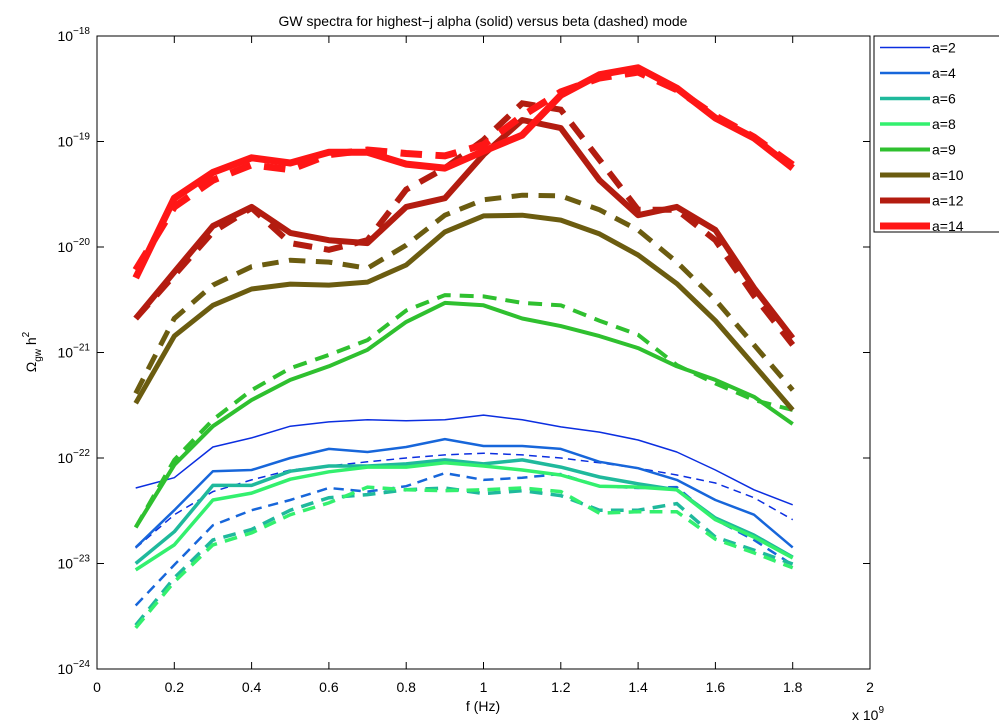 This screenshot has width=999, height=724. I want to click on x-tick-label: 0.4, so click(252, 687).